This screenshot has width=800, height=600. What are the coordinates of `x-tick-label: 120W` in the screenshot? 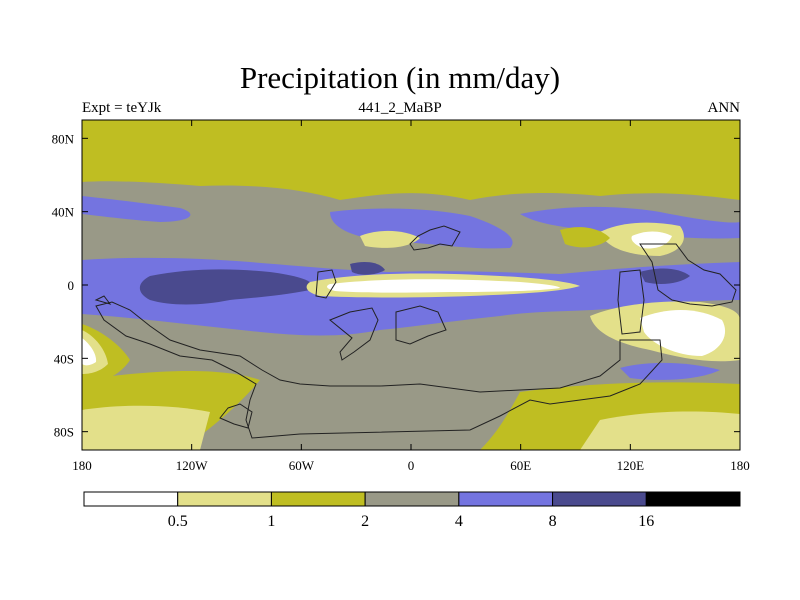 It's located at (192, 465).